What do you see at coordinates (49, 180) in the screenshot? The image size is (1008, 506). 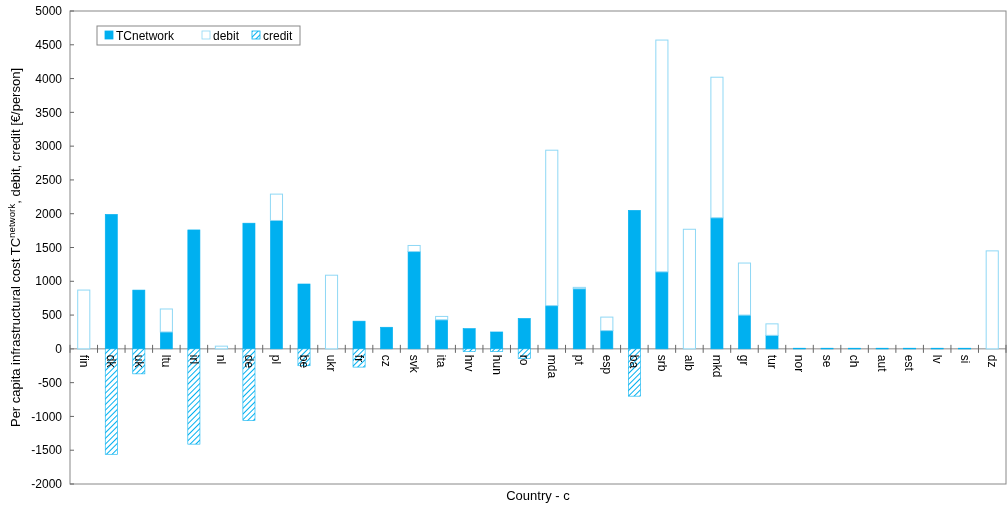 I see `y-tick-label: 2500` at bounding box center [49, 180].